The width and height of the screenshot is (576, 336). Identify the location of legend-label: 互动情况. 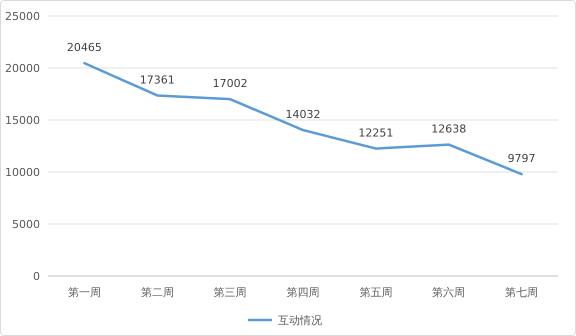
(300, 320).